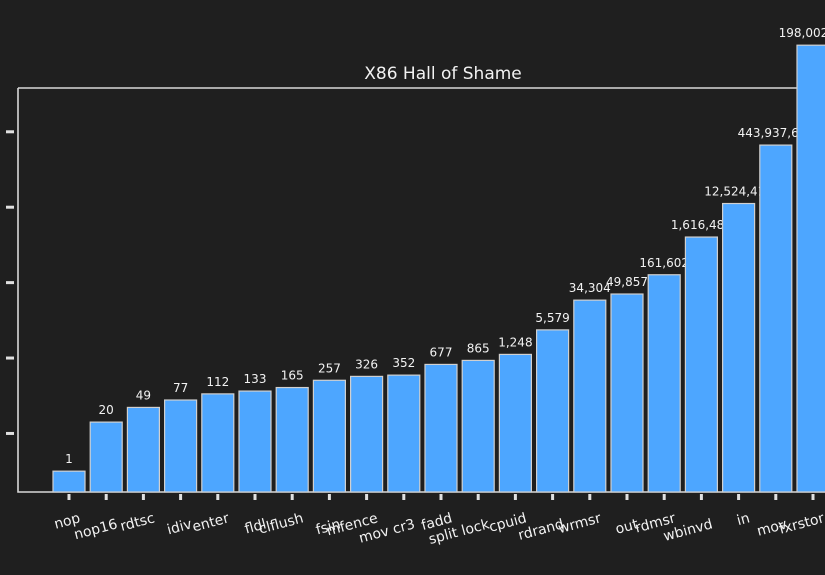 This screenshot has width=825, height=575. I want to click on value-label: 49,857, so click(627, 282).